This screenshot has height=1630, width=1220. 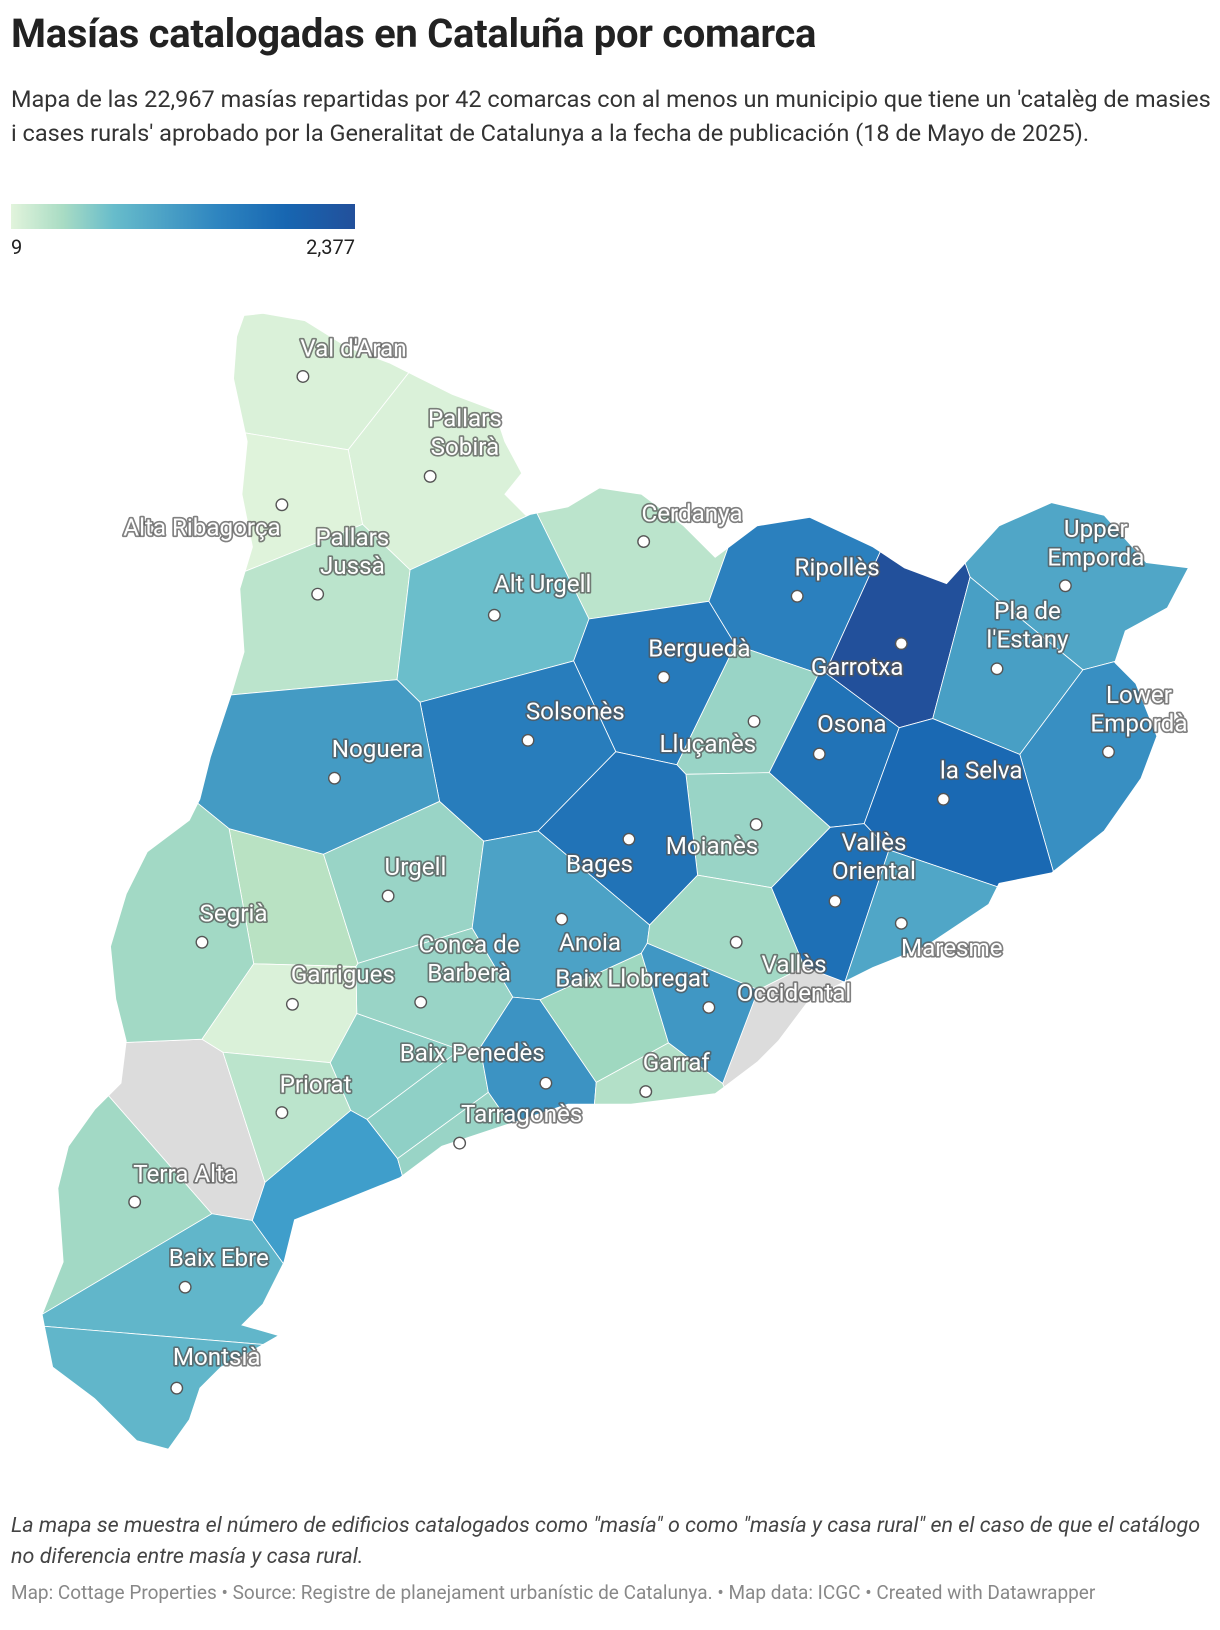 What do you see at coordinates (712, 846) in the screenshot?
I see `region-label: Moianès` at bounding box center [712, 846].